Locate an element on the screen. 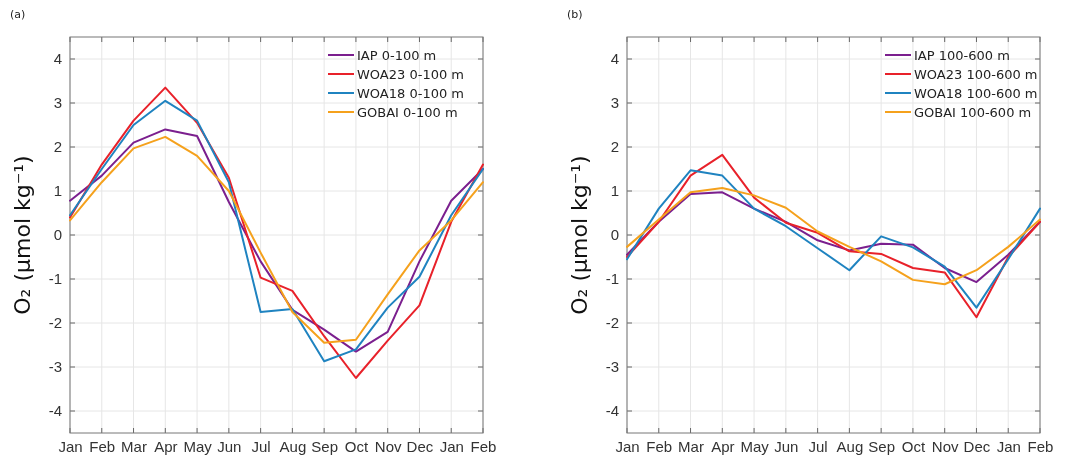  legend-label: GOBAI 0-100 m is located at coordinates (407, 112).